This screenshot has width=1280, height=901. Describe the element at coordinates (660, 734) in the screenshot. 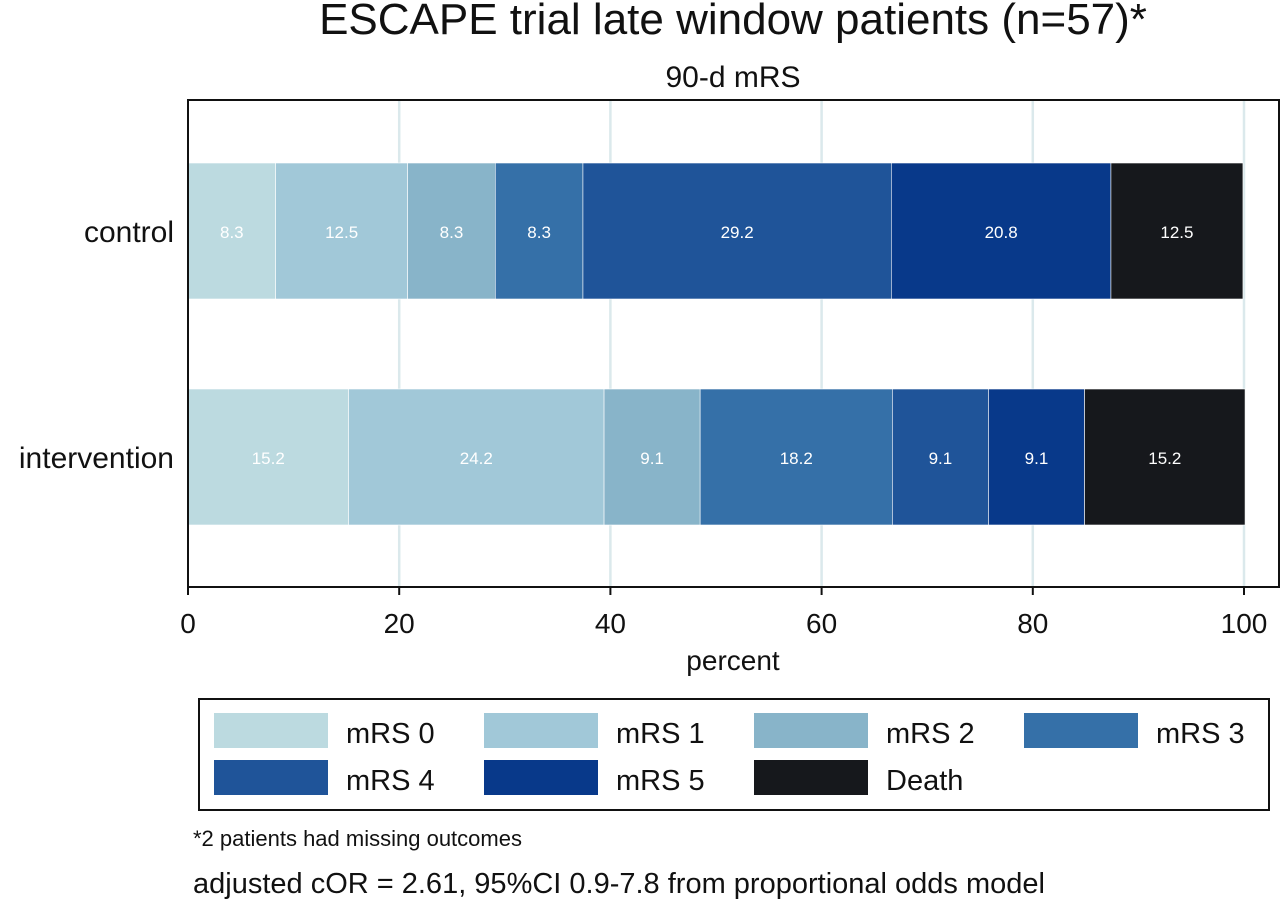

I see `legend-label: mRS 1` at that location.